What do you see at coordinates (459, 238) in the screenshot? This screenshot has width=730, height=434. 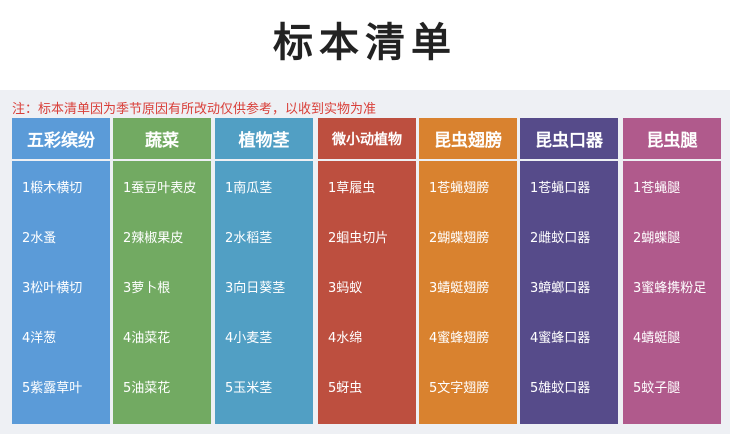 I see `specimen-item: 2蝴蝶翅膀` at bounding box center [459, 238].